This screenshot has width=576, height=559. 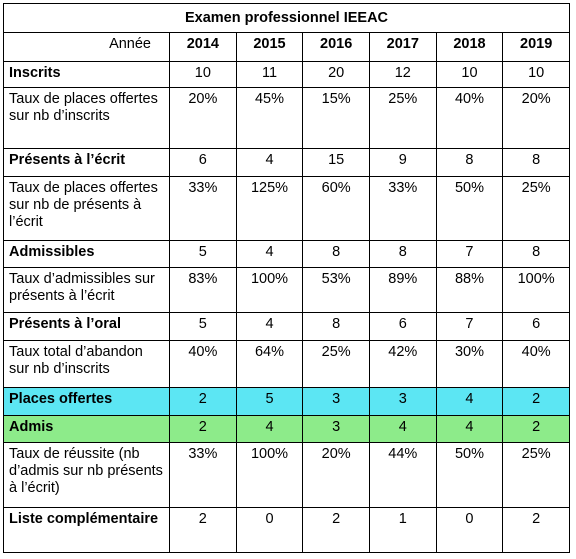 I want to click on year-header: 2017, so click(x=402, y=47).